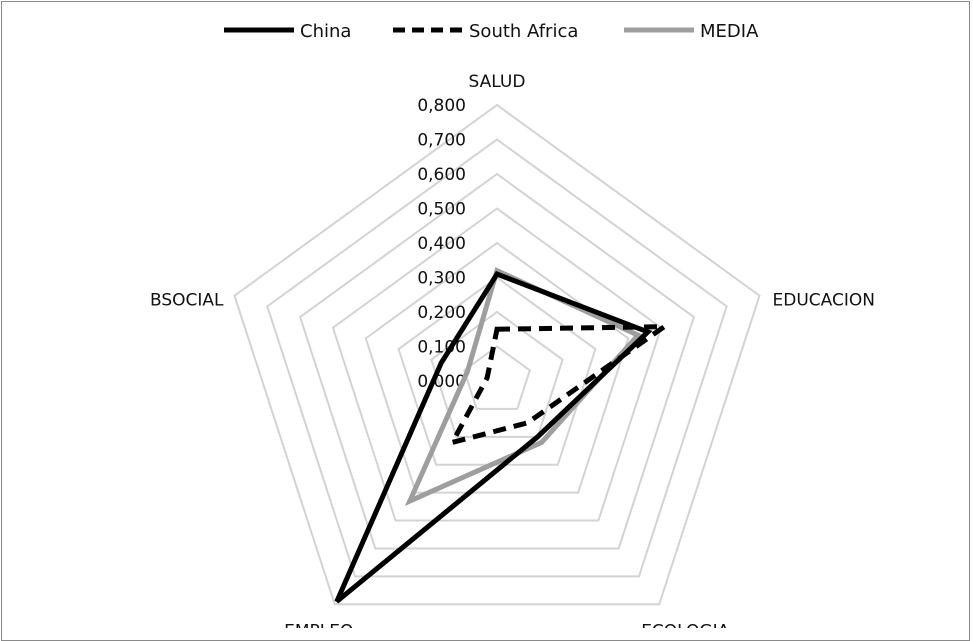 This screenshot has width=973, height=641. I want to click on axis-label-salud: SALUD, so click(497, 82).